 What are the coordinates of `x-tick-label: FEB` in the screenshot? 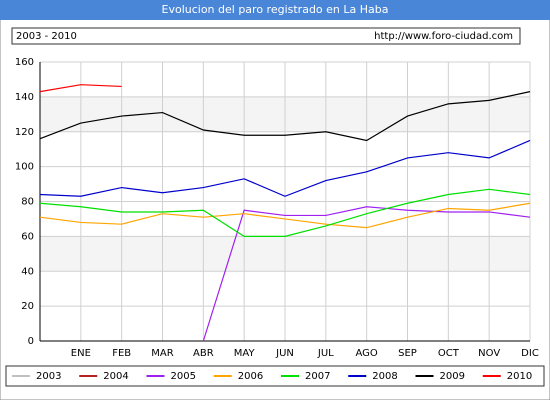 It's located at (121, 353).